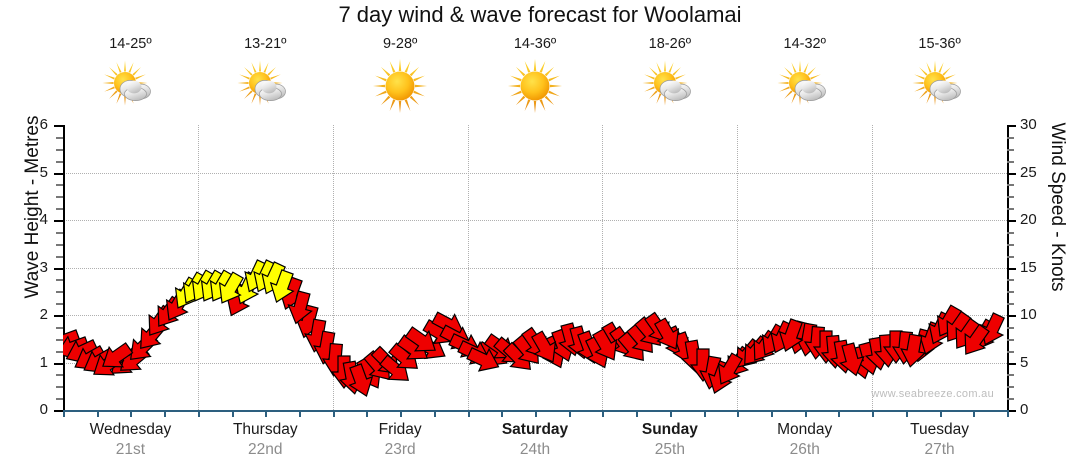 The width and height of the screenshot is (1080, 475). I want to click on day-label-tuesday: Tuesday 27th, so click(939, 446).